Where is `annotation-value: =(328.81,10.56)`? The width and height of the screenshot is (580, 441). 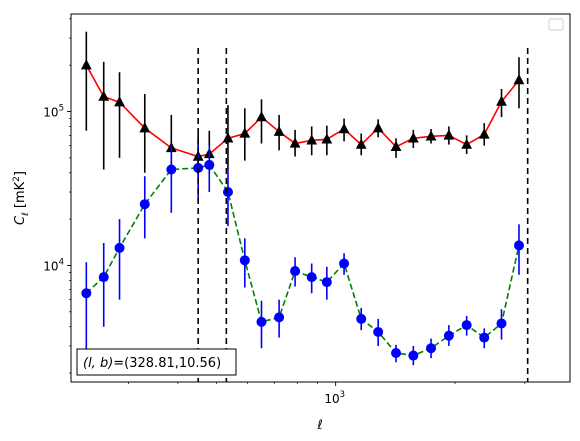
annotation-value: =(328.81,10.56) is located at coordinates (167, 363).